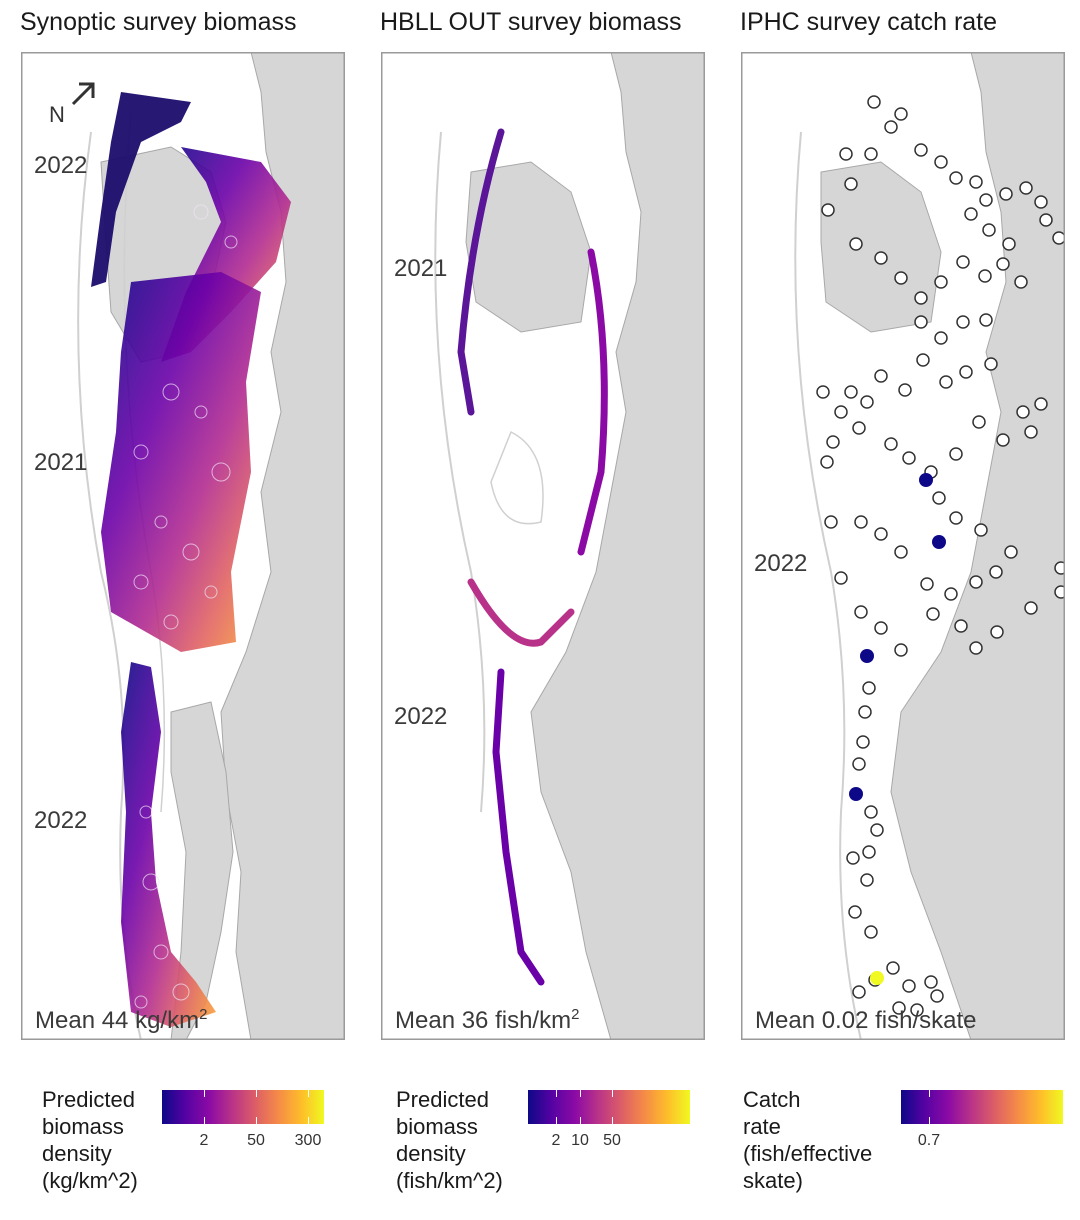 The height and width of the screenshot is (1220, 1080). Describe the element at coordinates (580, 1140) in the screenshot. I see `colorbar-tick-label: 10` at that location.